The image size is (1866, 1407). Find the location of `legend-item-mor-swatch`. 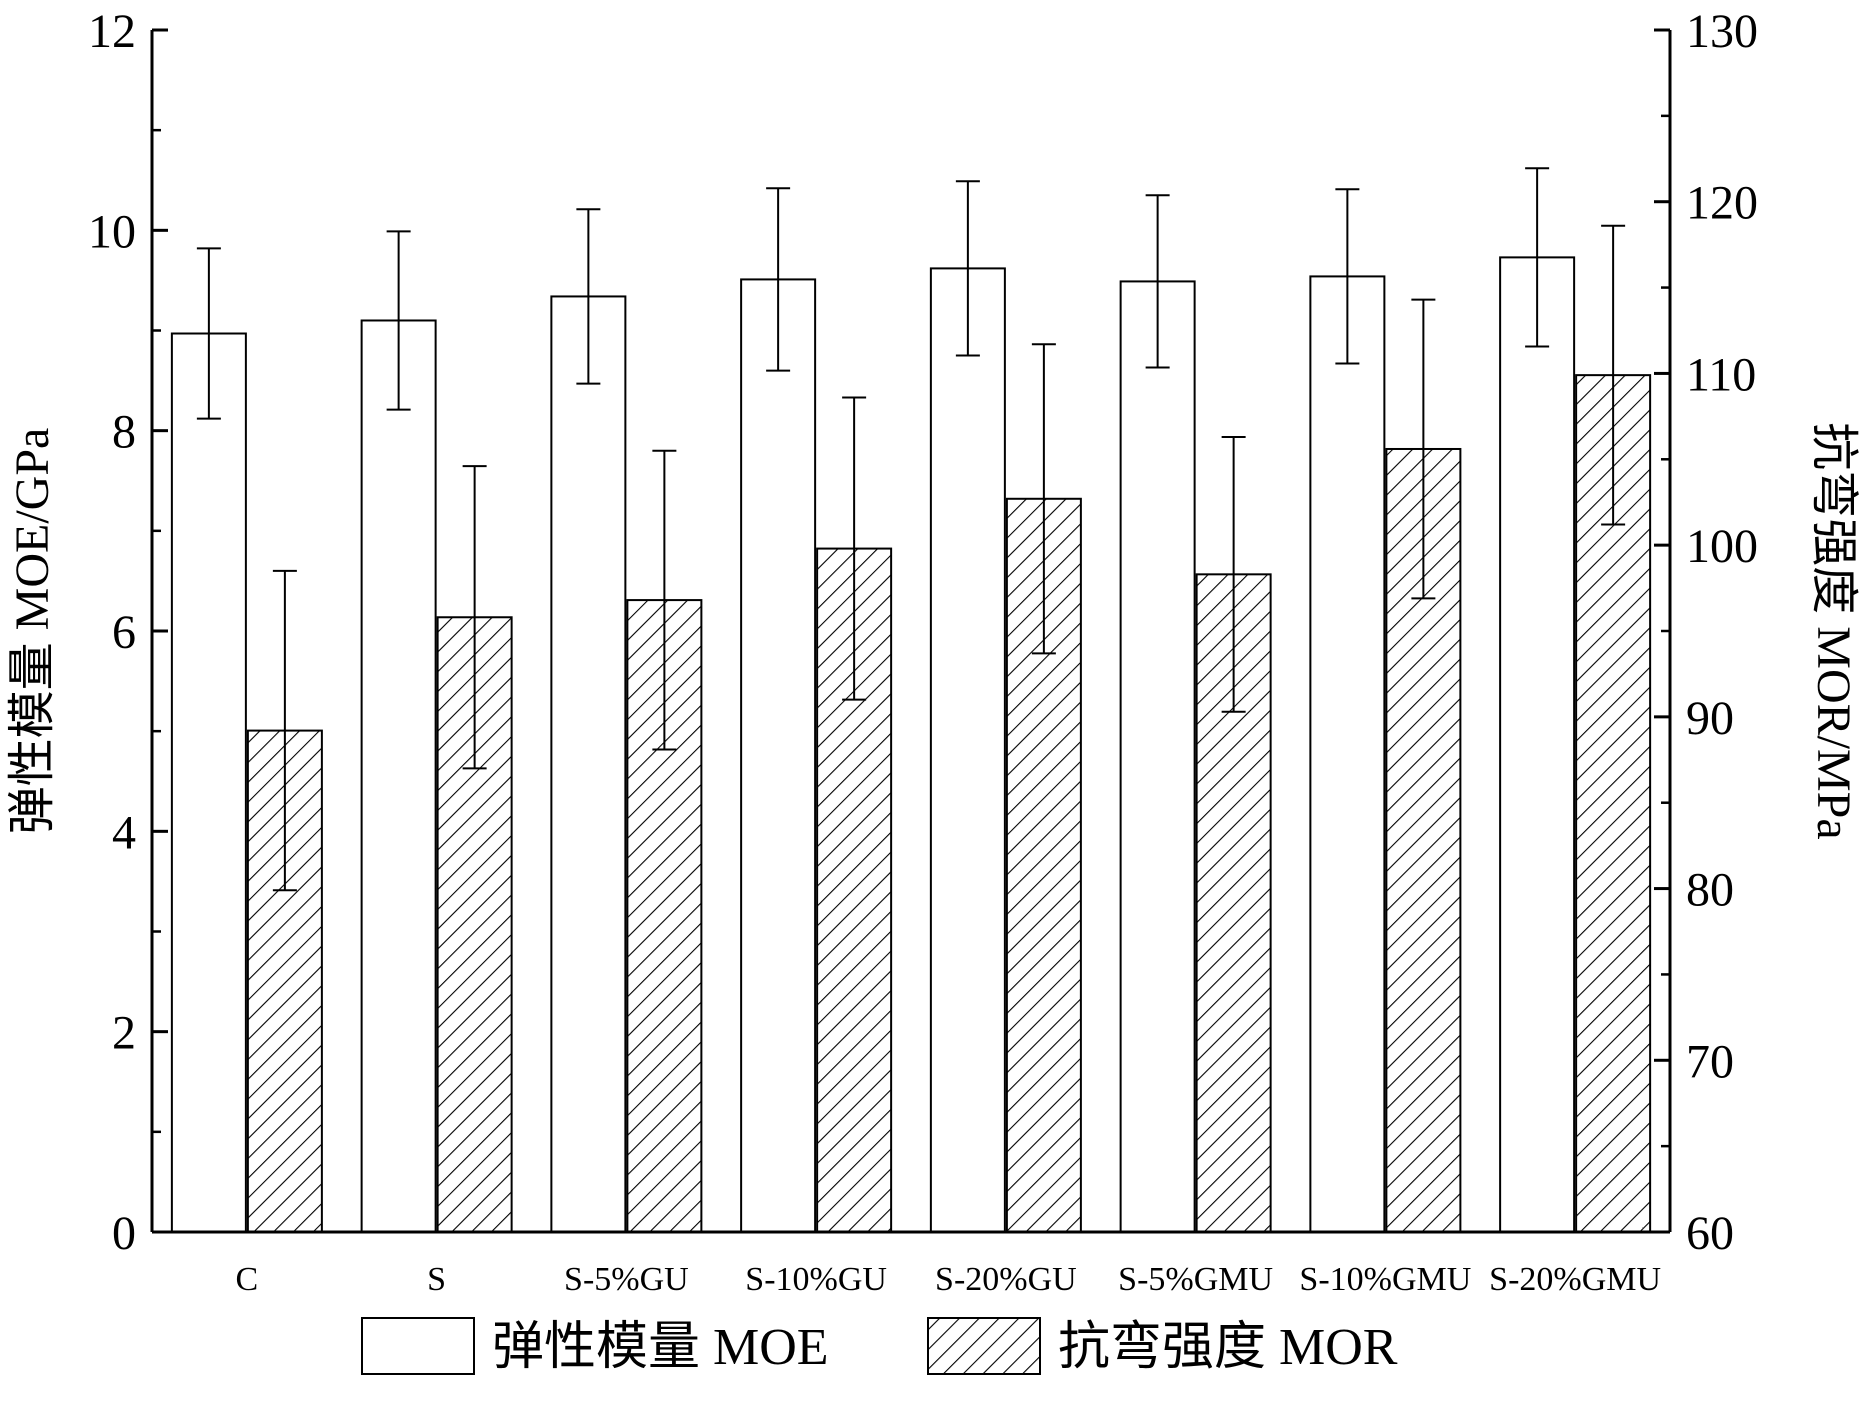

legend-item-mor-swatch is located at coordinates (984, 1346).